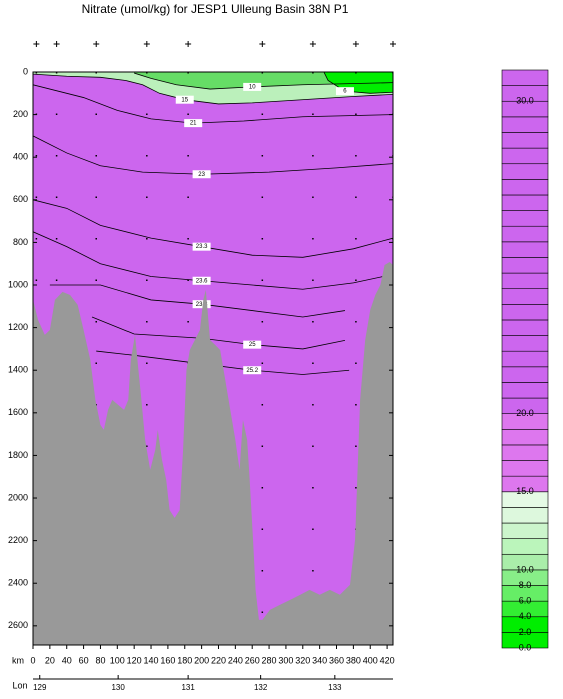 The width and height of the screenshot is (563, 699). What do you see at coordinates (20, 114) in the screenshot?
I see `y-tick-label: 200` at bounding box center [20, 114].